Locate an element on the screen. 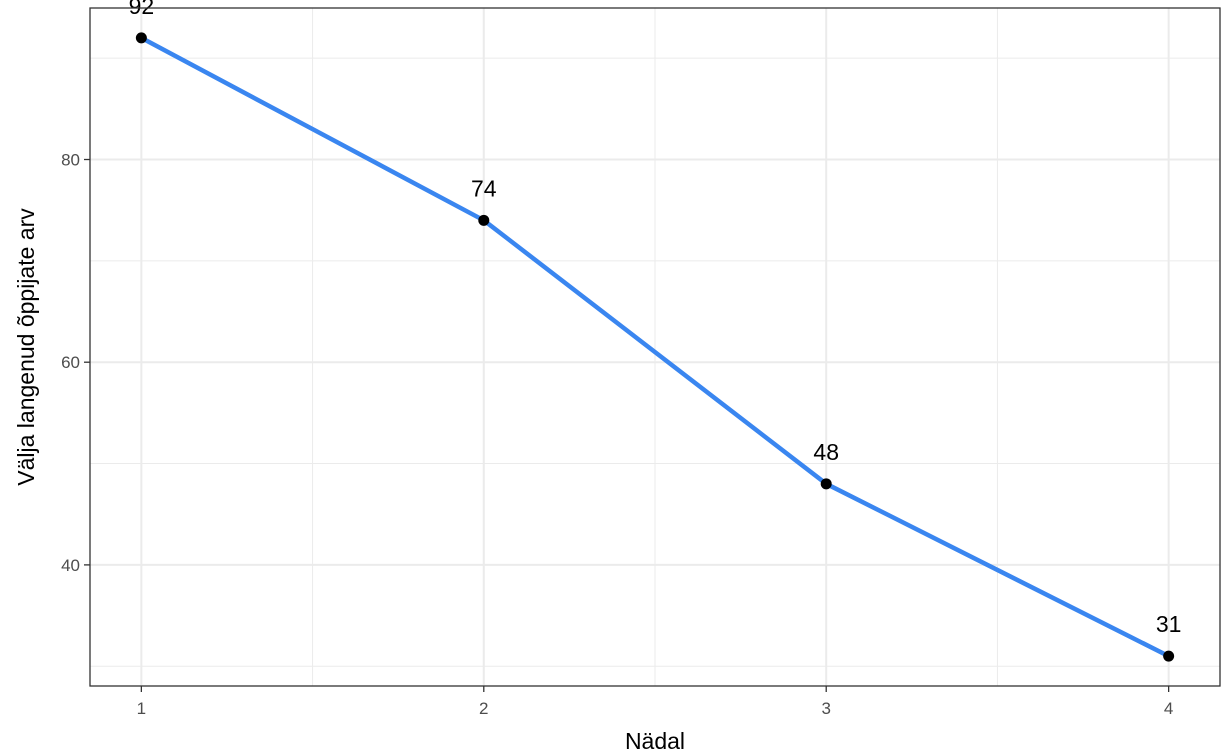 This screenshot has width=1228, height=755. x-tick-label: 3 is located at coordinates (825, 708).